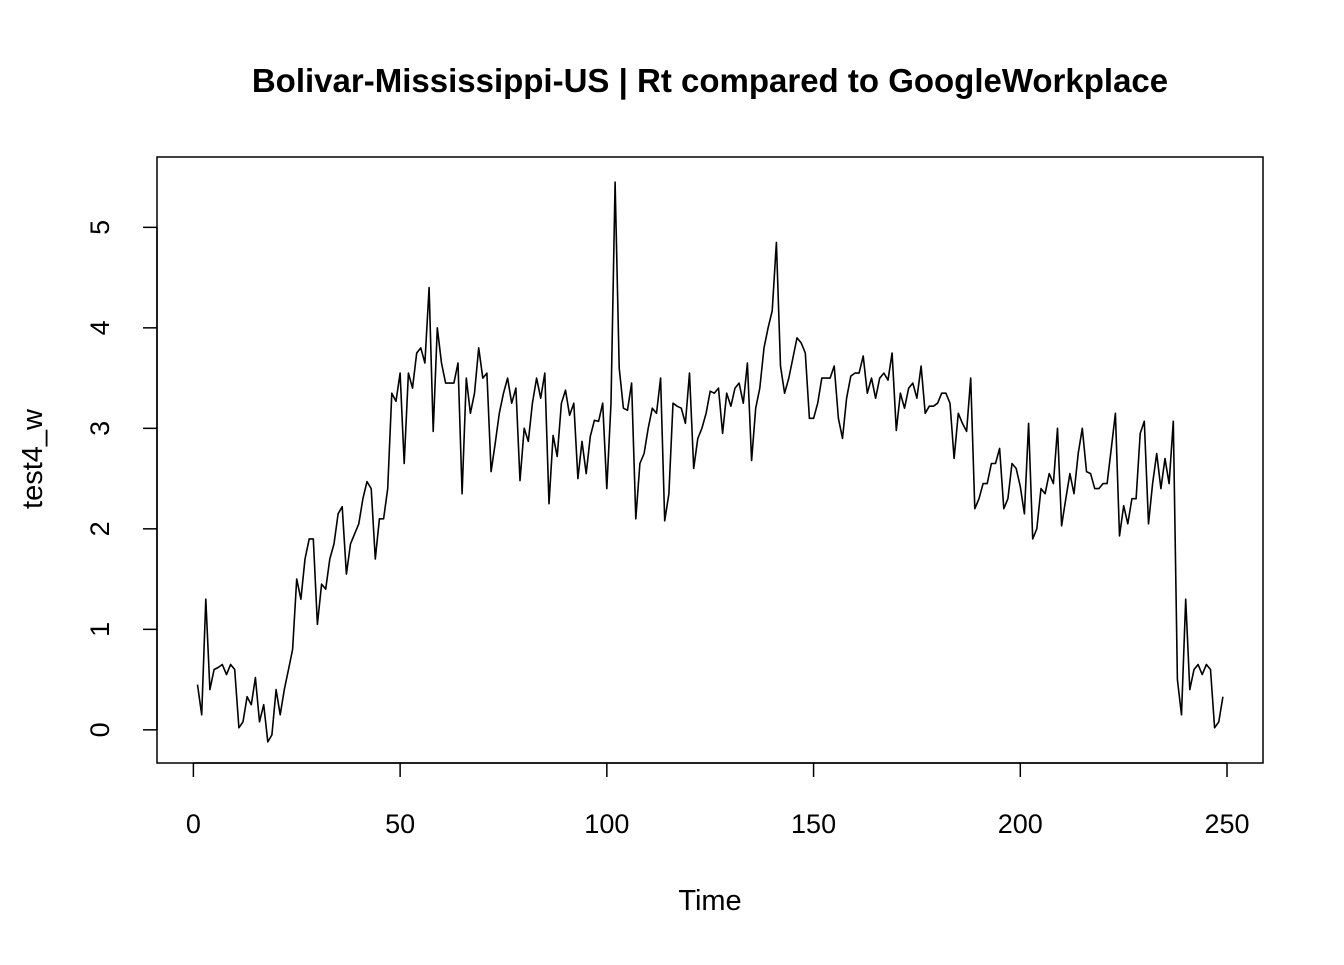  Describe the element at coordinates (100, 629) in the screenshot. I see `y-tick-label: 1` at that location.